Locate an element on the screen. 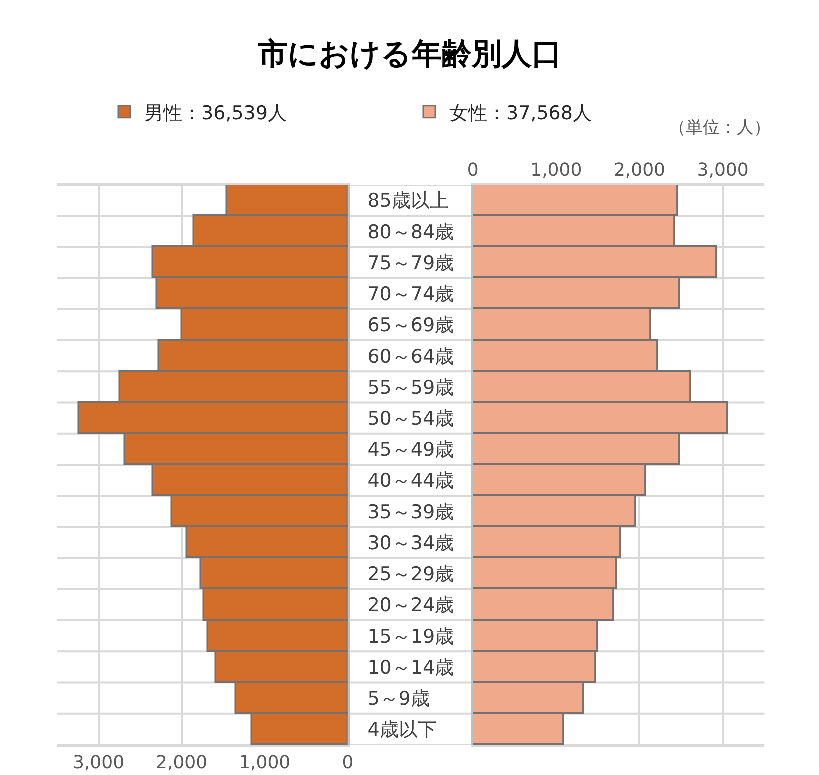 The width and height of the screenshot is (819, 775). y-tick-label: 4歳以下 is located at coordinates (402, 730).